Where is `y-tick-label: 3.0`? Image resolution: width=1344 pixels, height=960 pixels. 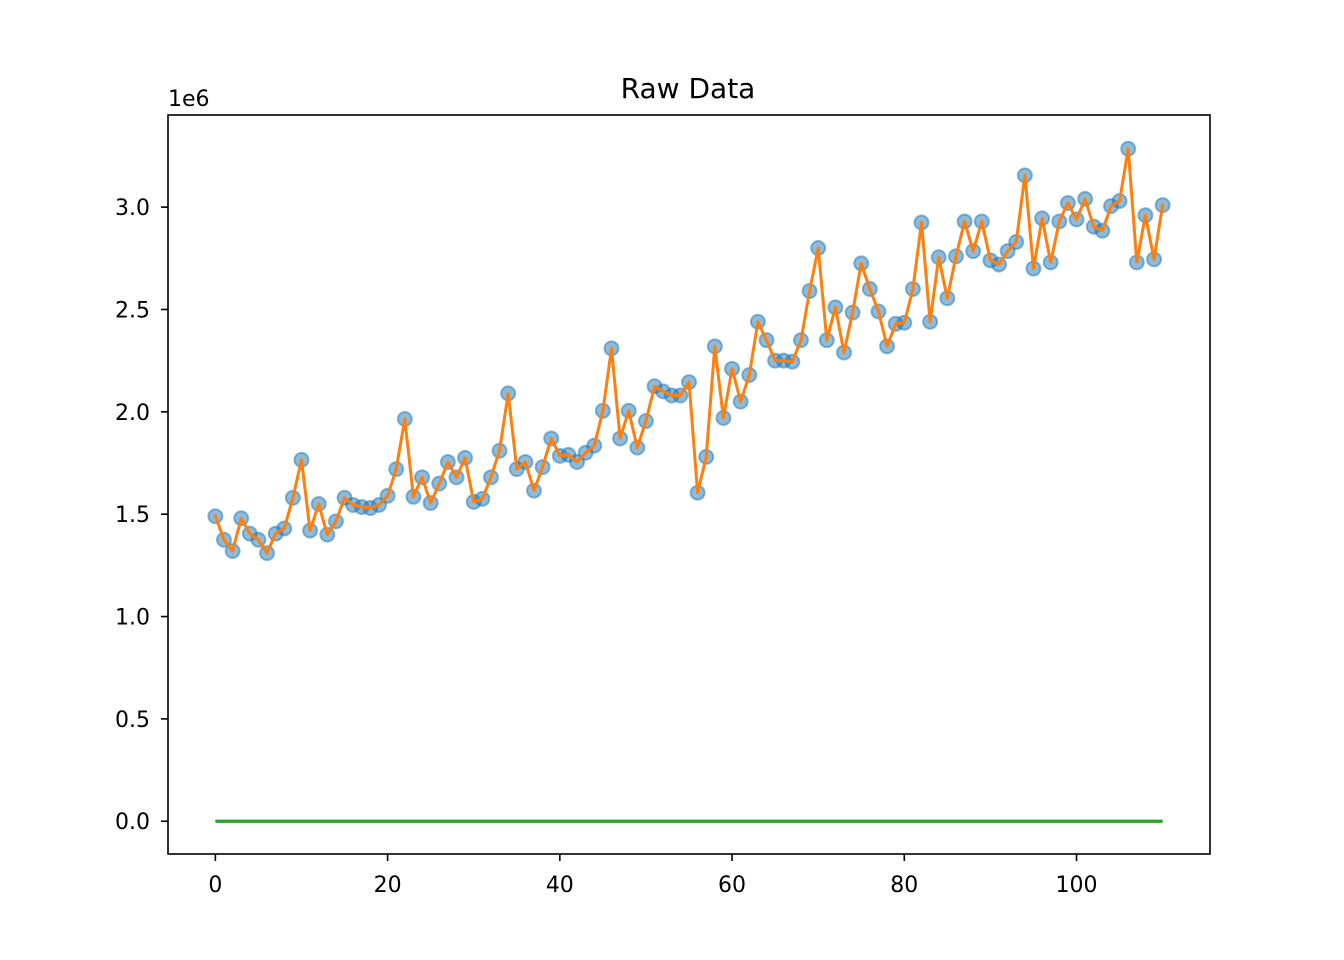 y-tick-label: 3.0 is located at coordinates (132, 208).